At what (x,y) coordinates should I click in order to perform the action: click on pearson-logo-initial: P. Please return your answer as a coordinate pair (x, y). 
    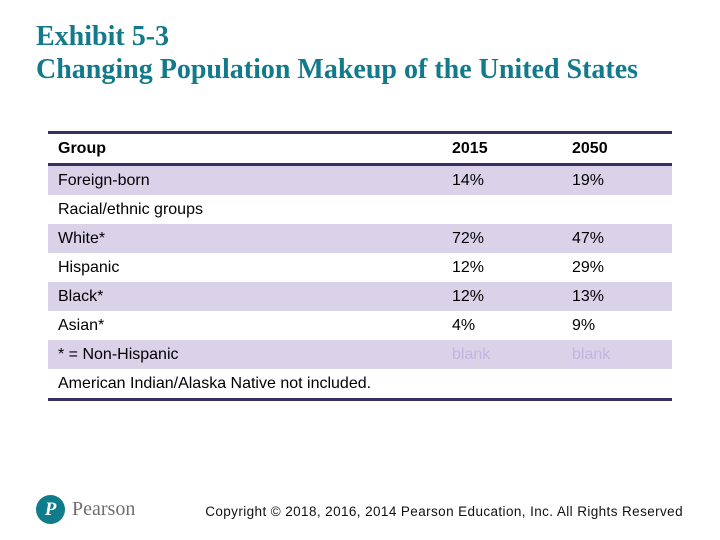
    Looking at the image, I should click on (50, 509).